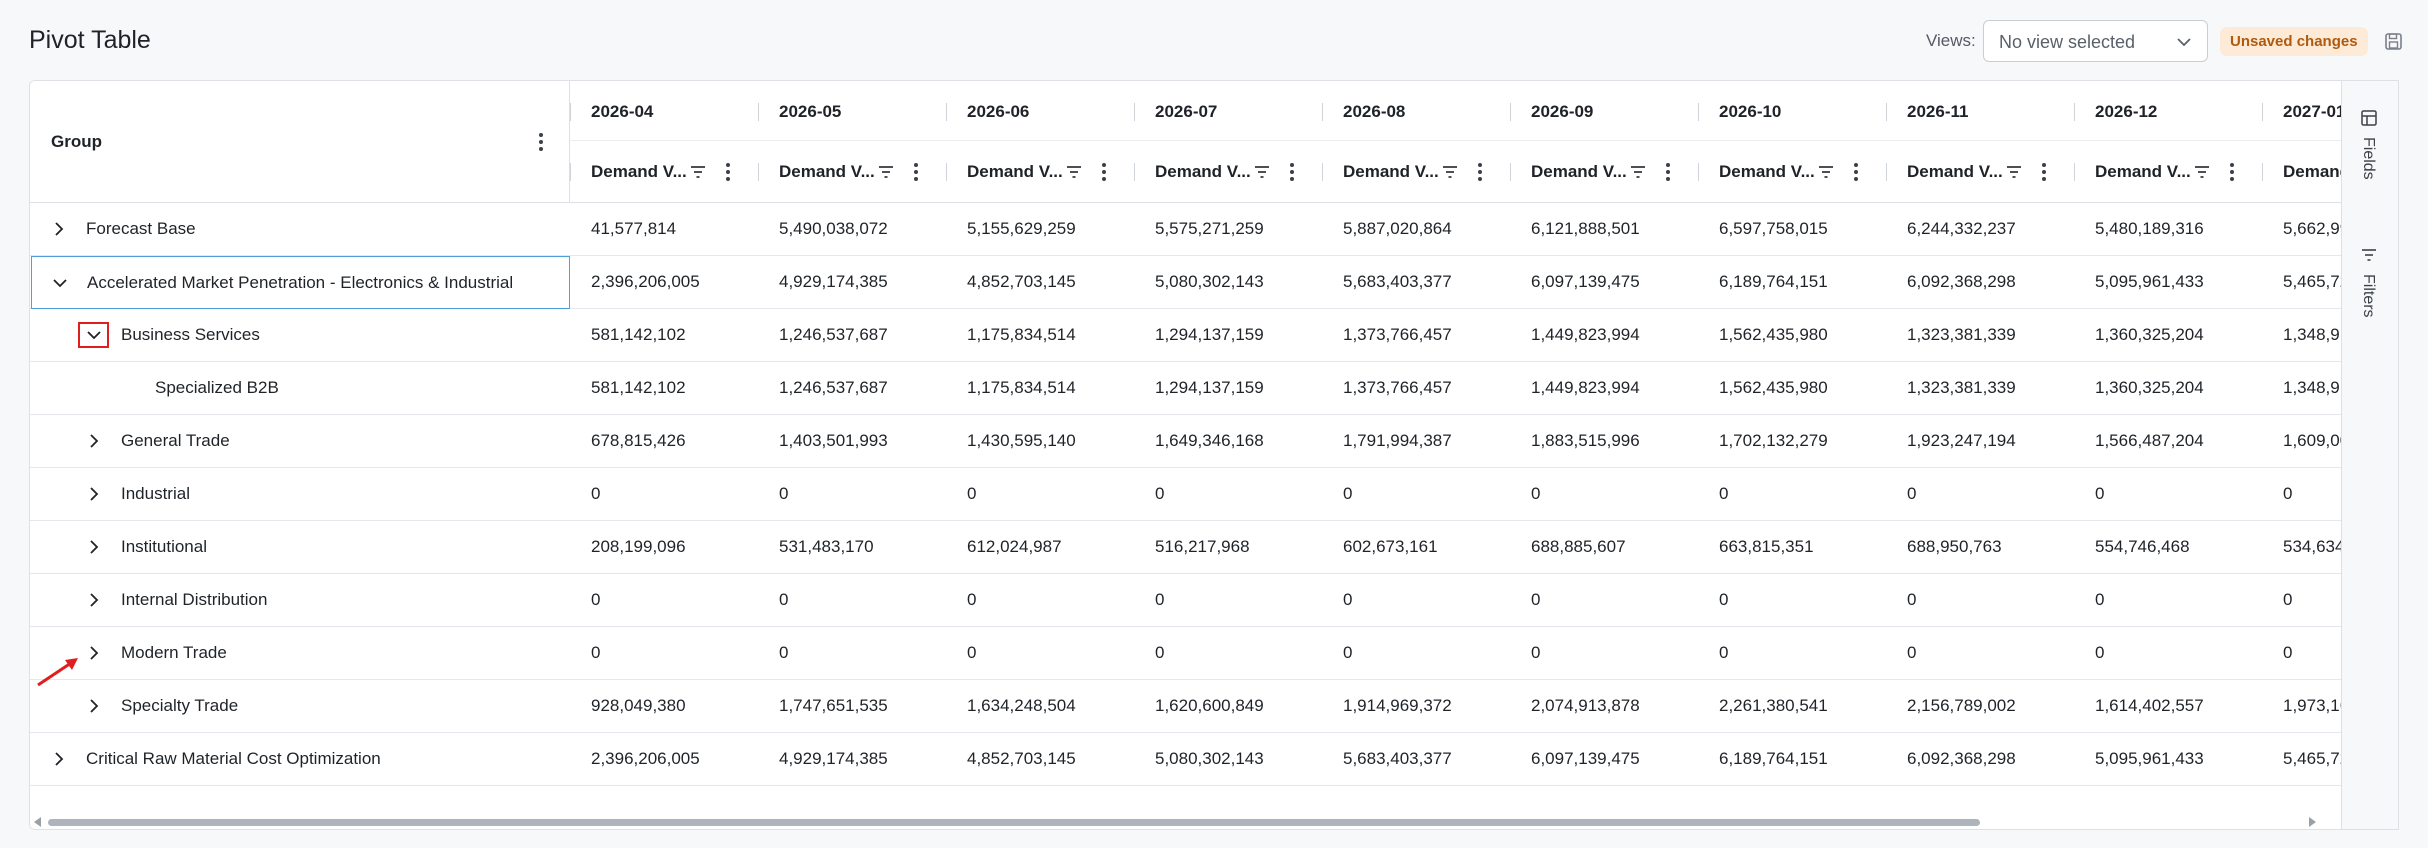 The image size is (2428, 848). Describe the element at coordinates (541, 142) in the screenshot. I see `group-menu-icon` at that location.